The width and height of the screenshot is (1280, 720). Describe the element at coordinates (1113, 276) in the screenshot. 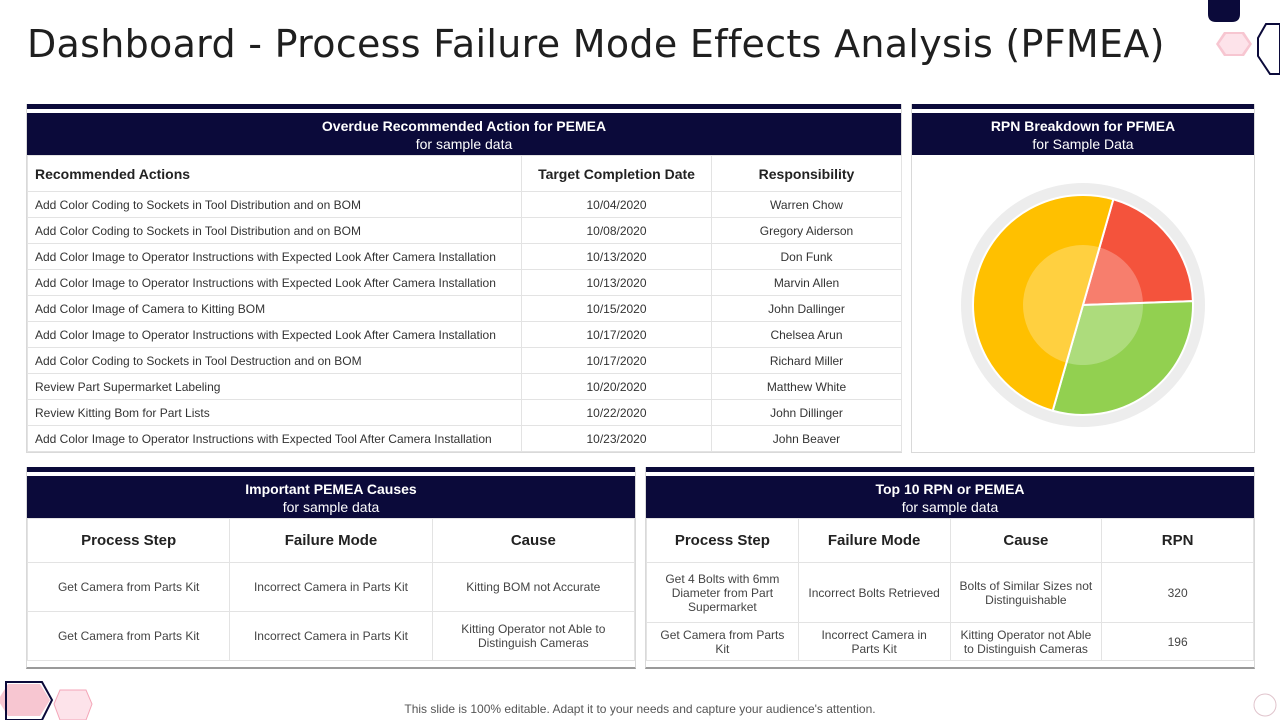

I see `pie-slice-inner-red` at that location.